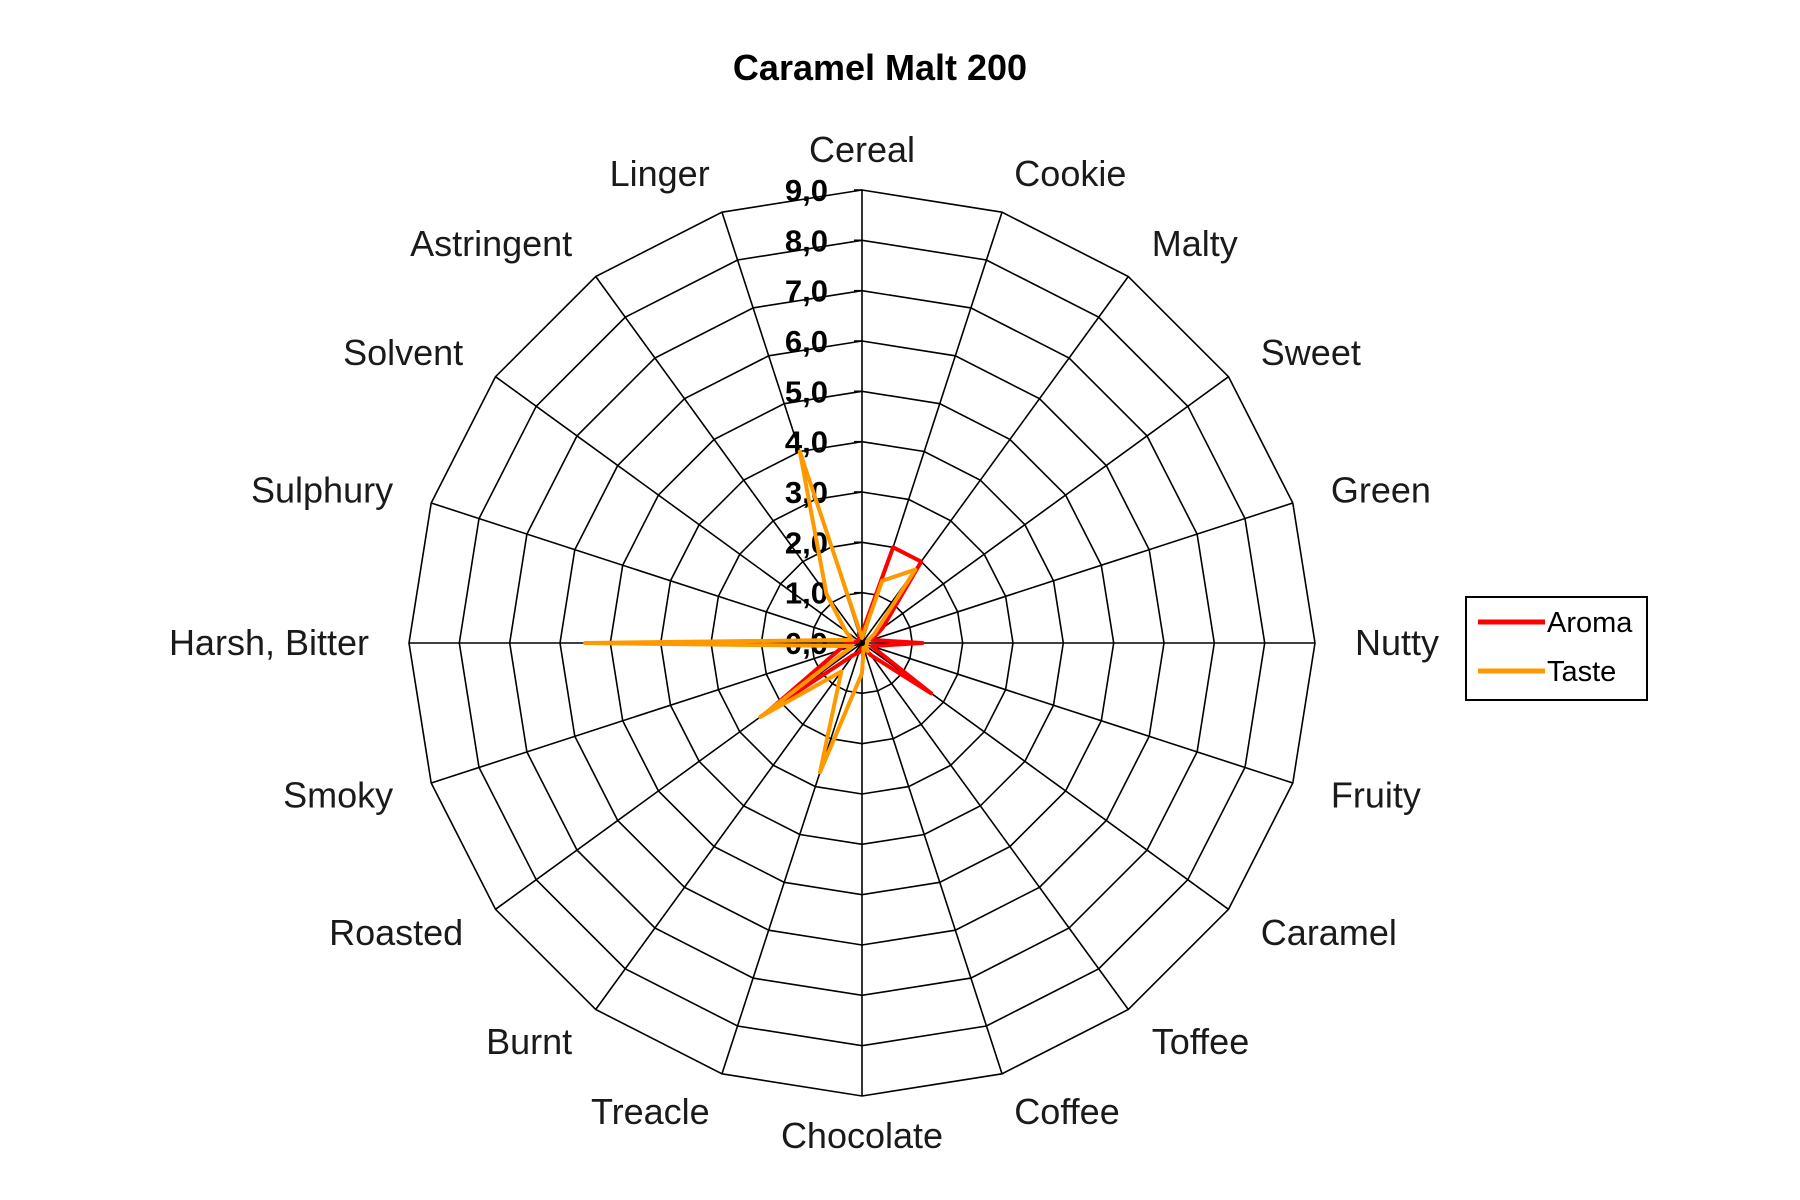  I want to click on legend-box, so click(1556, 648).